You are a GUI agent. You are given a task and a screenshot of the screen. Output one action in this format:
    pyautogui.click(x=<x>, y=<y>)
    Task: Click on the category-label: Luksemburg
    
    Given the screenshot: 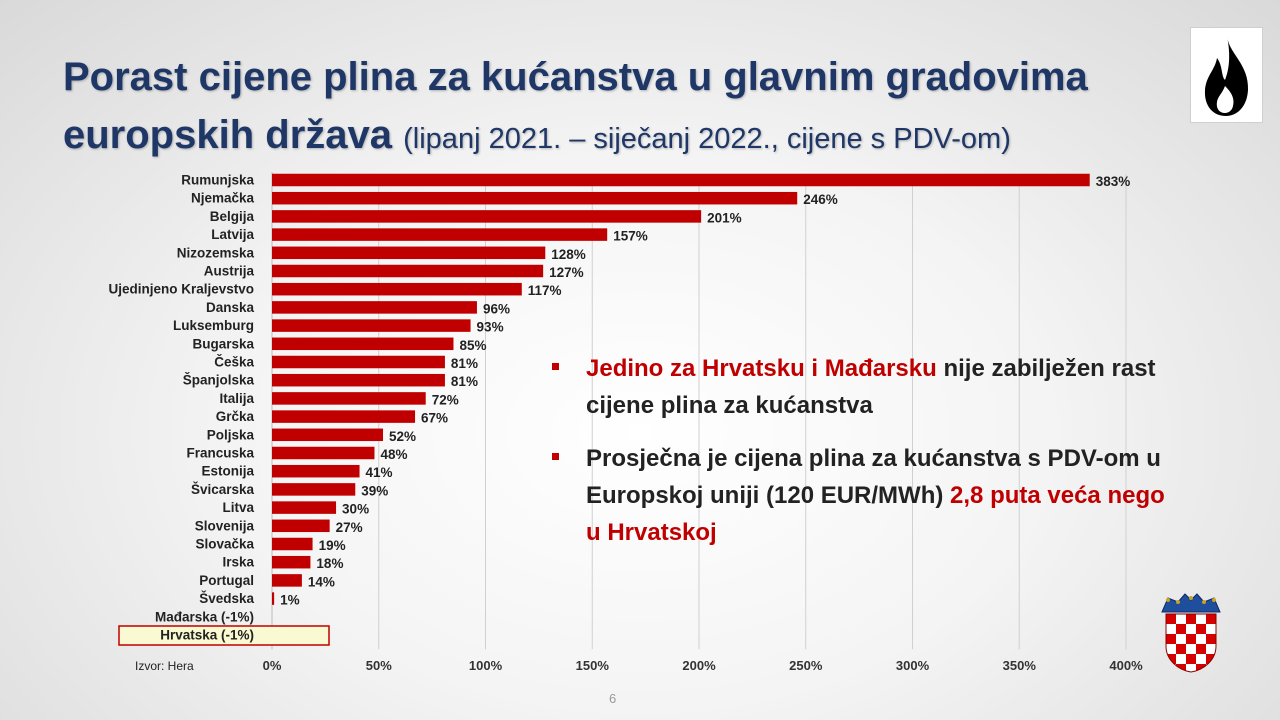 What is the action you would take?
    pyautogui.click(x=213, y=325)
    